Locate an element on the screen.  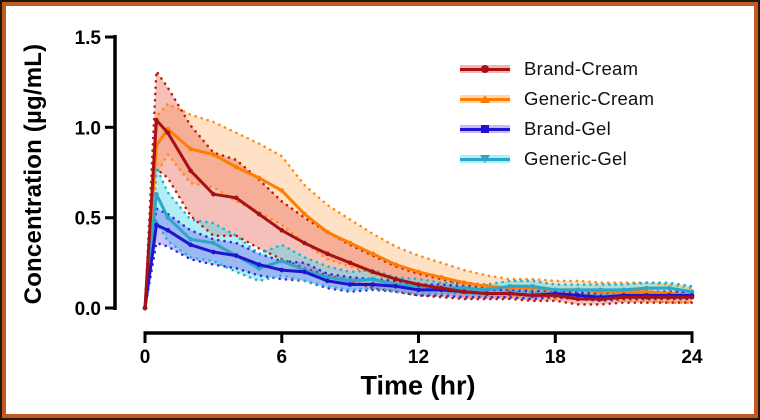
x-axis-title: Time (hr) is located at coordinates (418, 385).